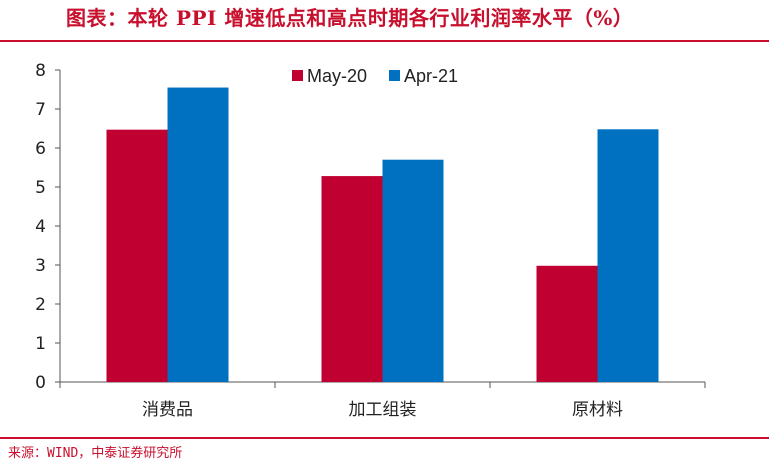 This screenshot has width=769, height=469. What do you see at coordinates (40, 149) in the screenshot?
I see `y-tick-label: 6` at bounding box center [40, 149].